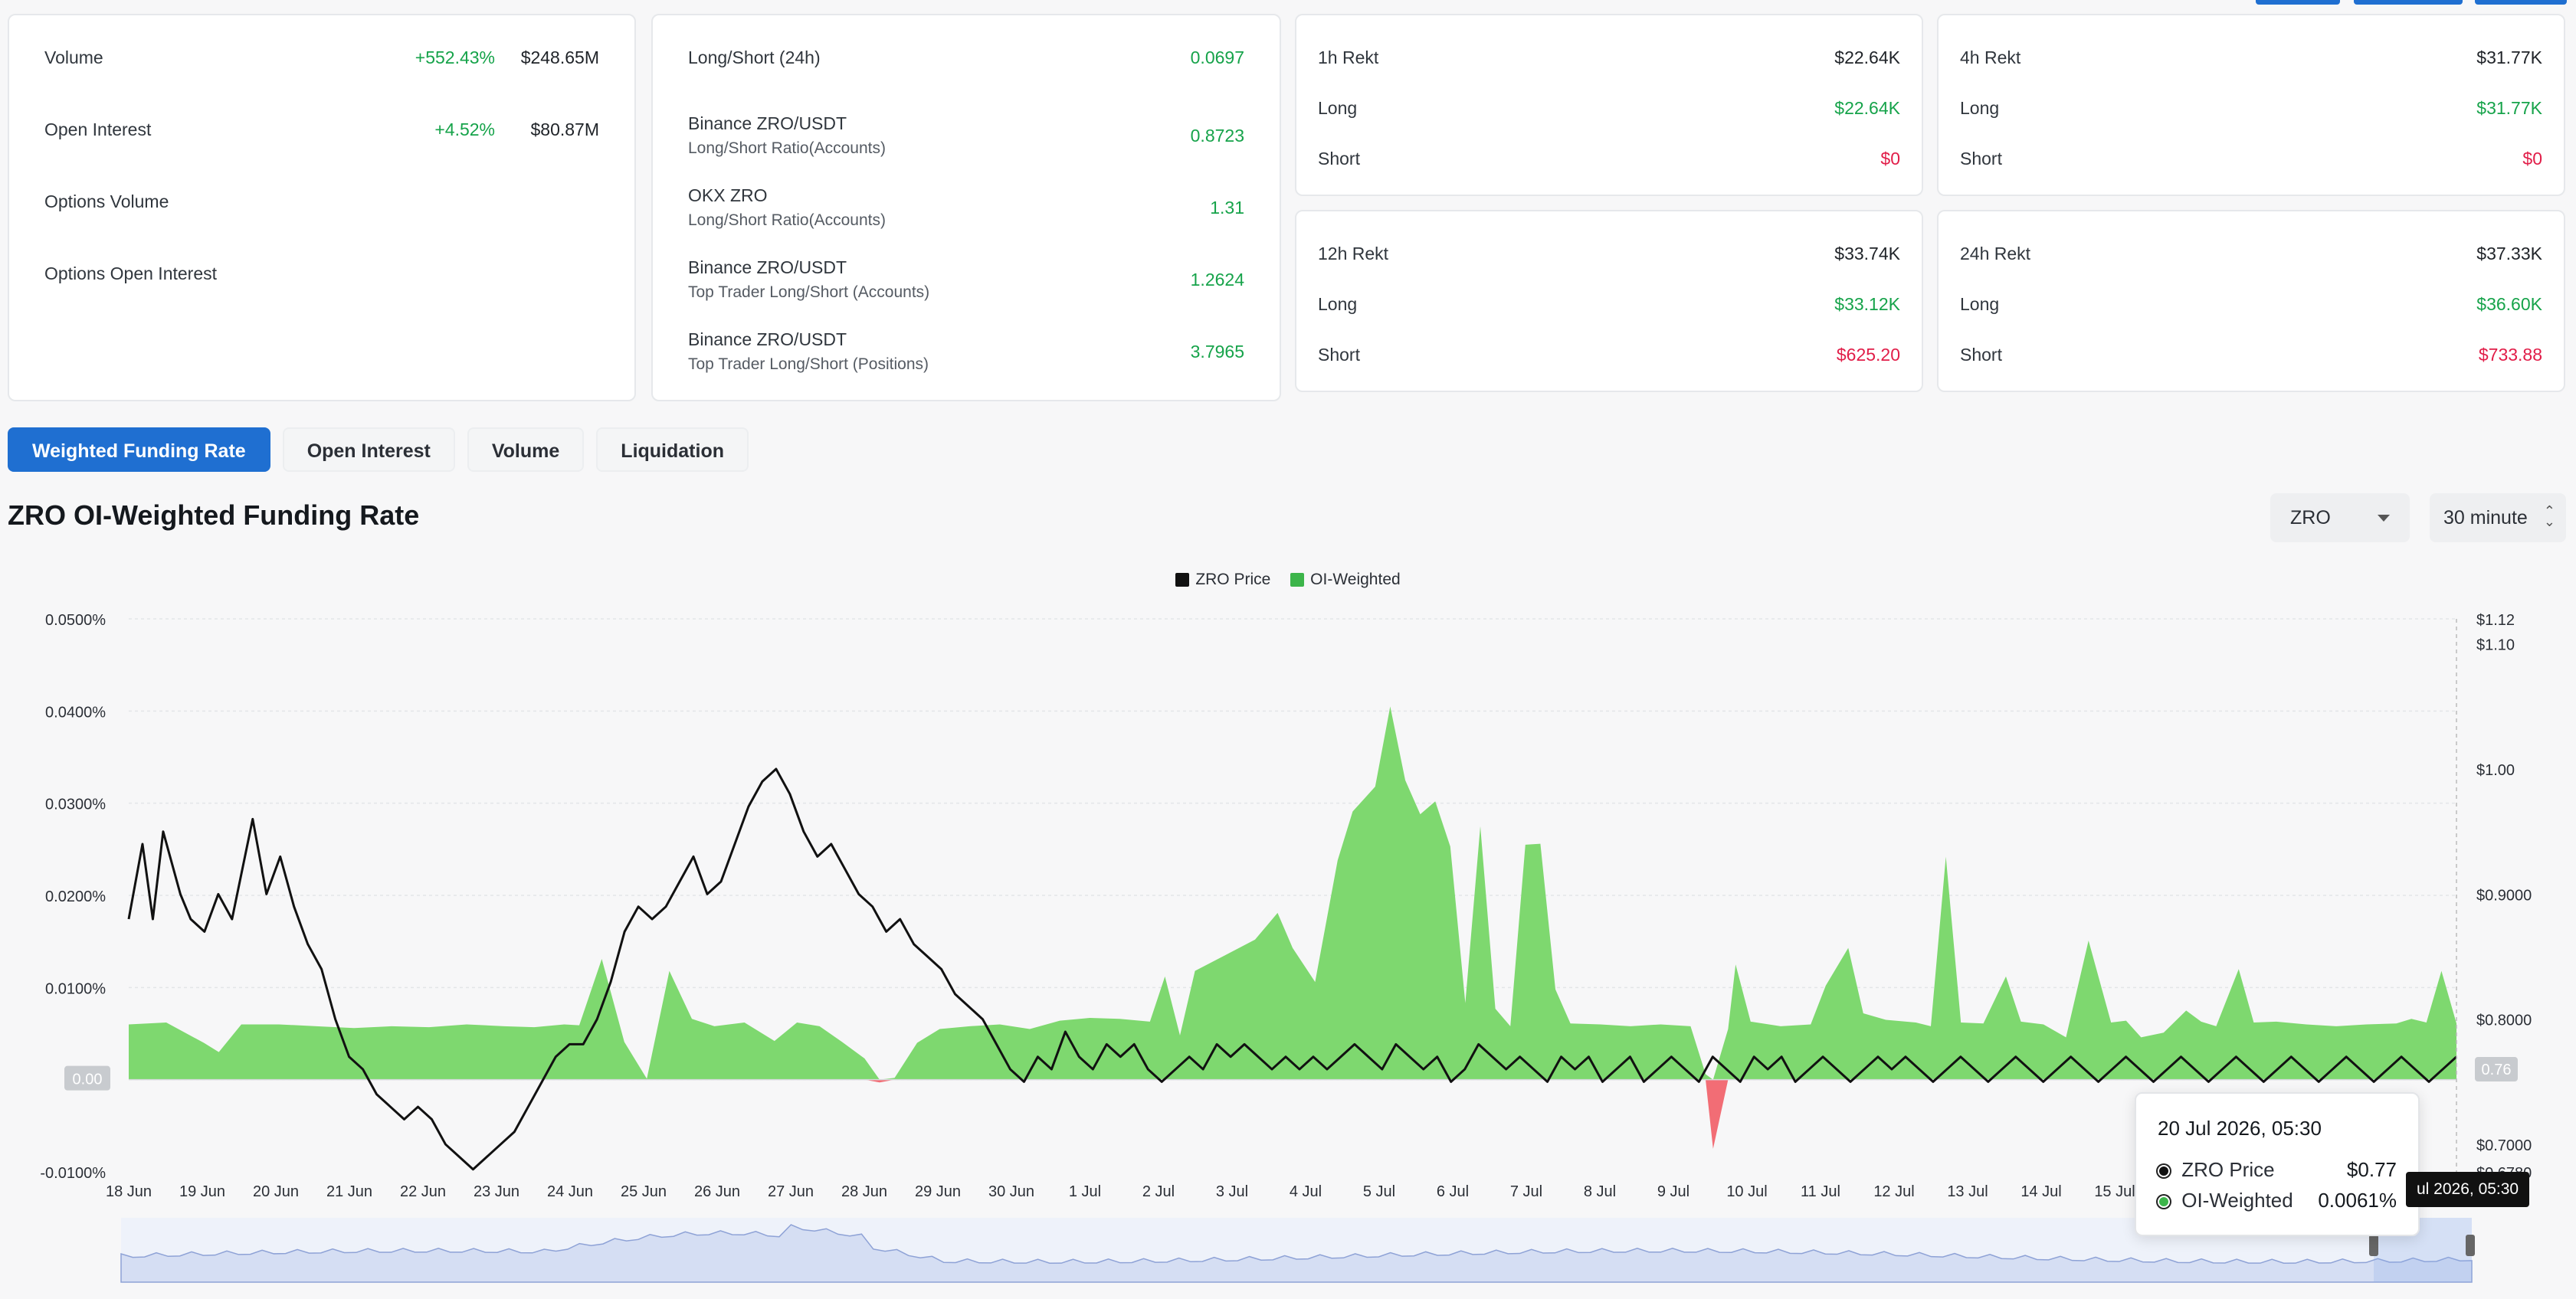  What do you see at coordinates (1217, 280) in the screenshot?
I see `ratio-value: 1.2624` at bounding box center [1217, 280].